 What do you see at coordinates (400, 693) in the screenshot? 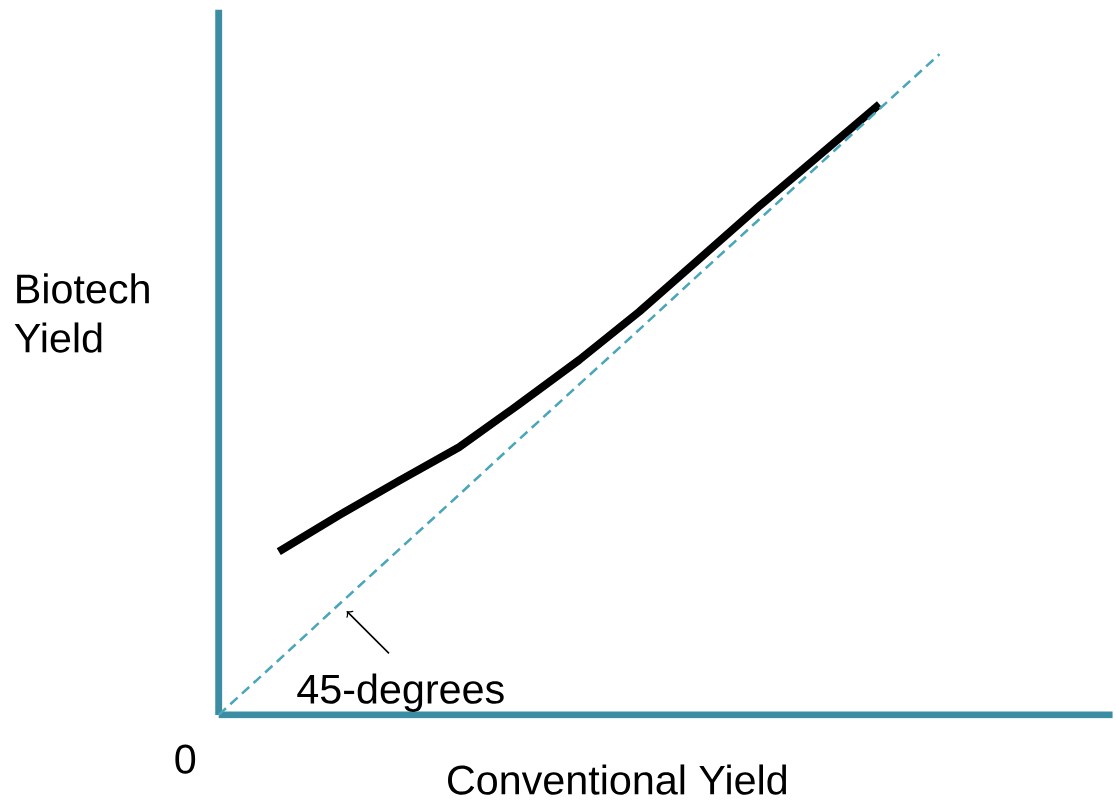
I see `annotation: 45-degrees` at bounding box center [400, 693].